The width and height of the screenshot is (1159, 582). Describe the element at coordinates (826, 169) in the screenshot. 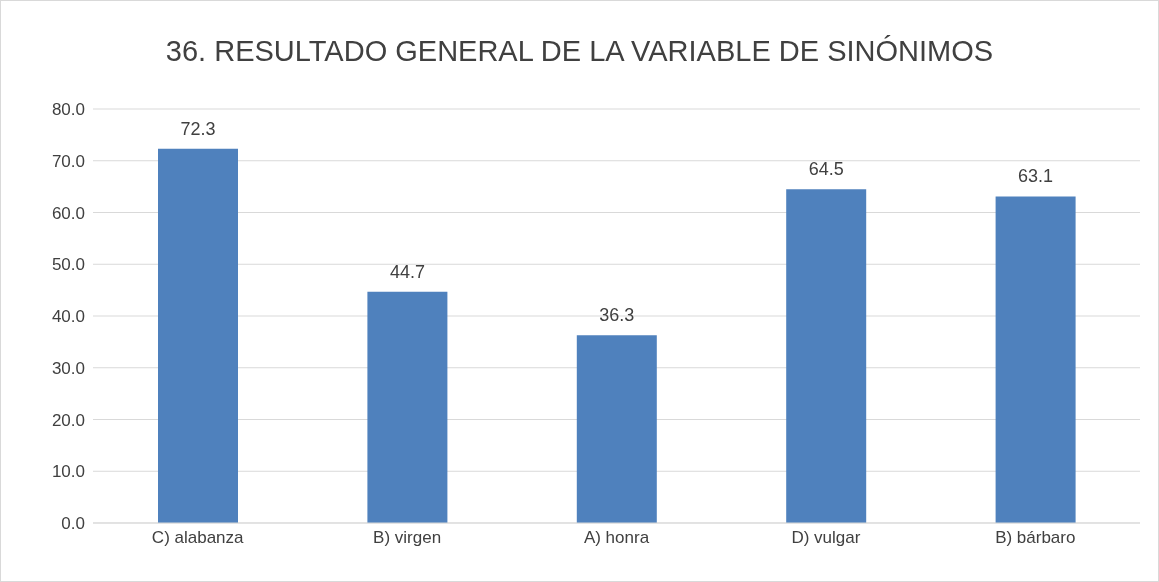

I see `data-label: 64.5` at that location.